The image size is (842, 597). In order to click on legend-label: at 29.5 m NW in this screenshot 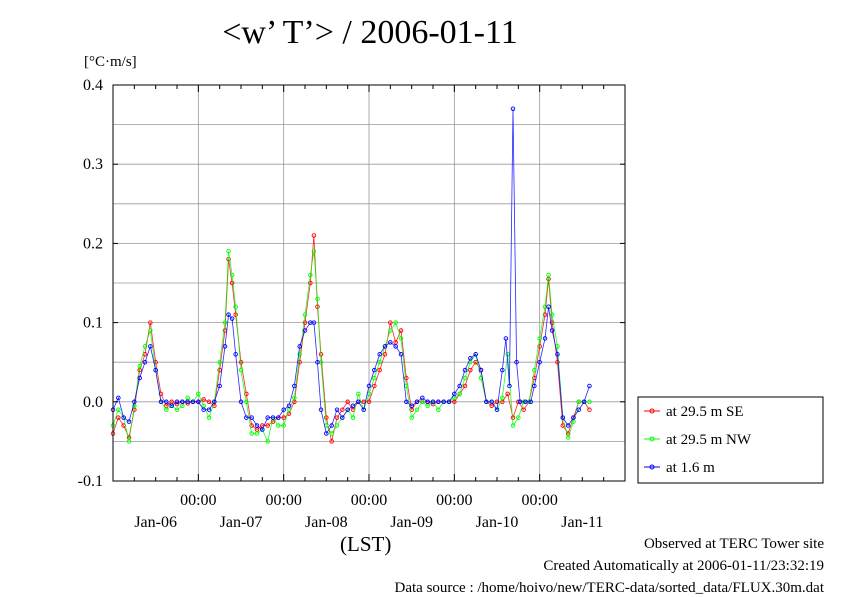, I will do `click(709, 440)`.